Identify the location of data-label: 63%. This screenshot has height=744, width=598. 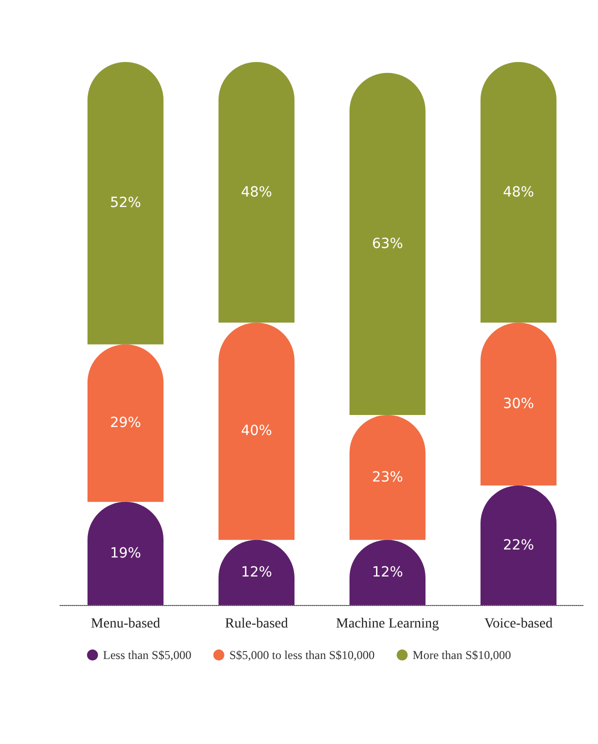
(388, 244).